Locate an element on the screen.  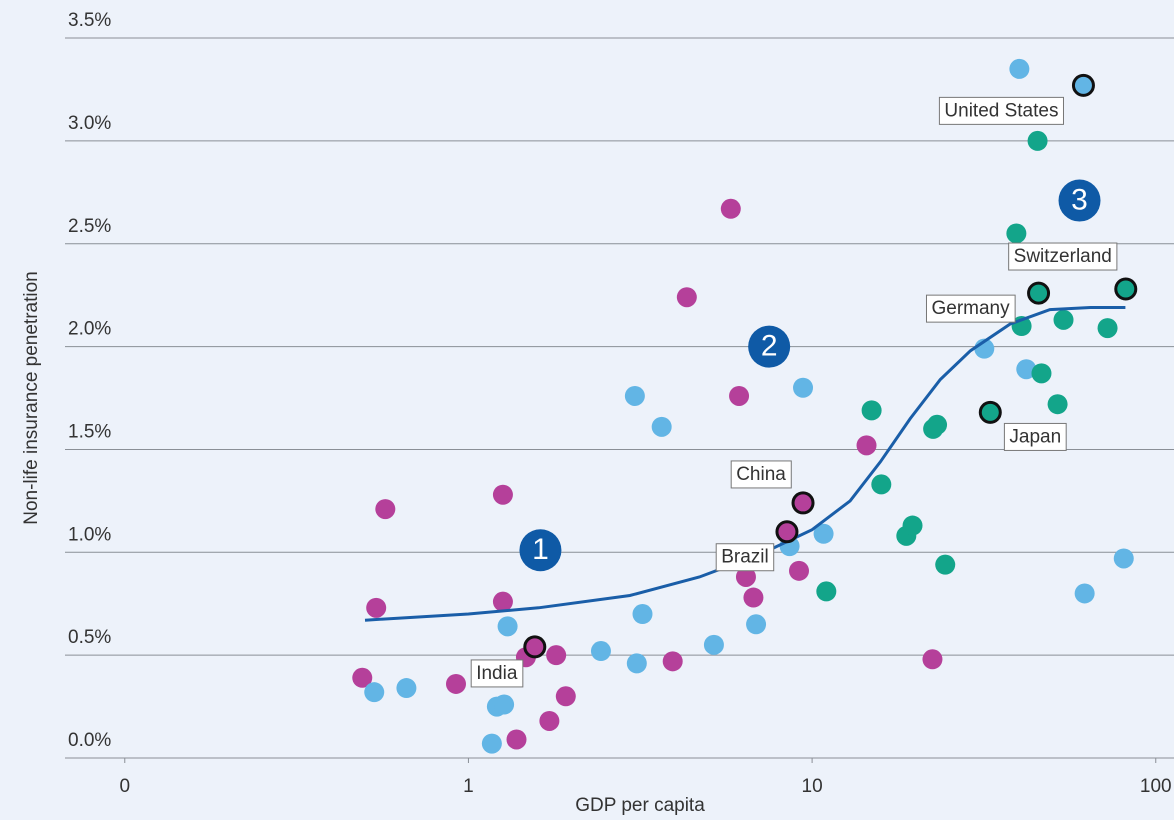
y-tick-label: 3.5% is located at coordinates (89, 20).